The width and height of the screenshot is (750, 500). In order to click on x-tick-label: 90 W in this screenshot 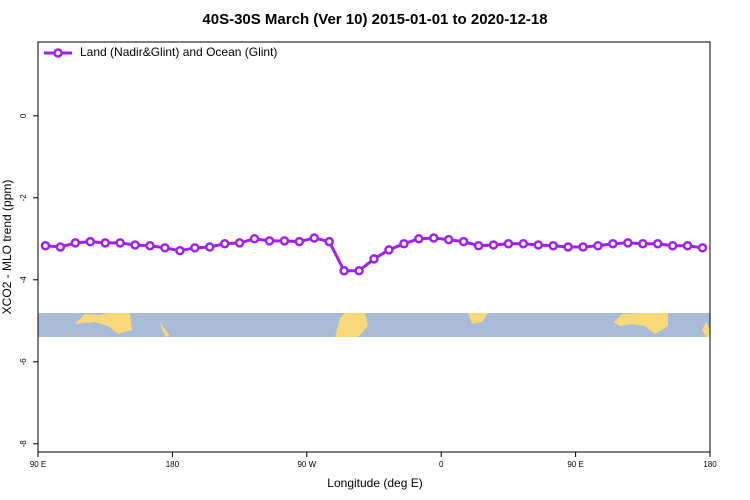, I will do `click(306, 464)`.